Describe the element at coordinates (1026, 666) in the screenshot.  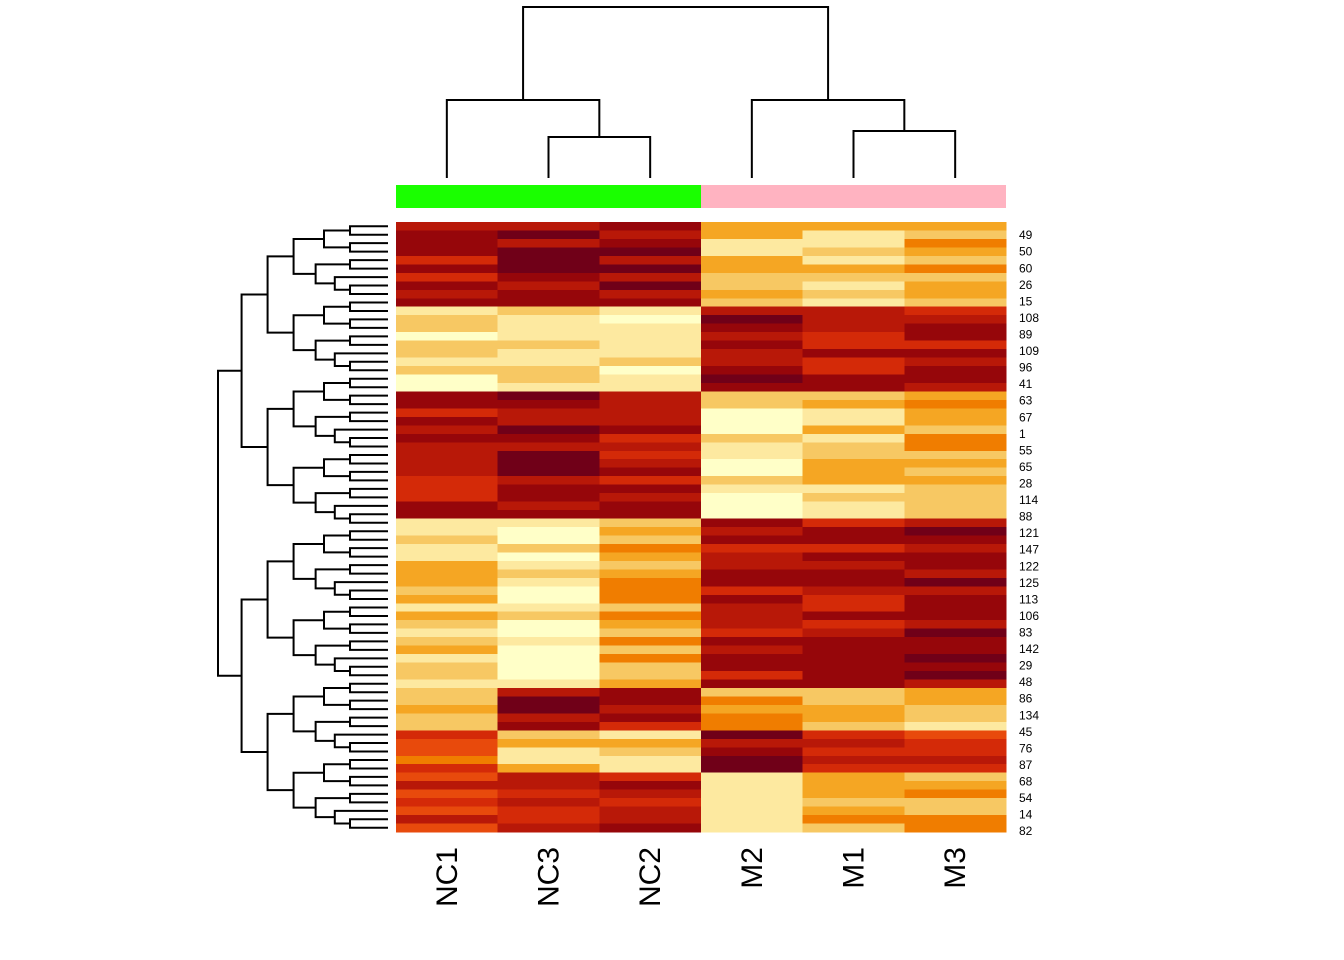
I see `row-label: 29` at that location.